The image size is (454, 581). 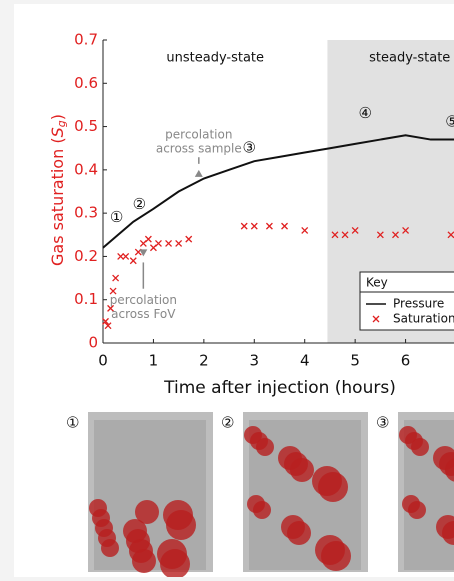 What do you see at coordinates (199, 149) in the screenshot?
I see `annotation: across sample` at bounding box center [199, 149].